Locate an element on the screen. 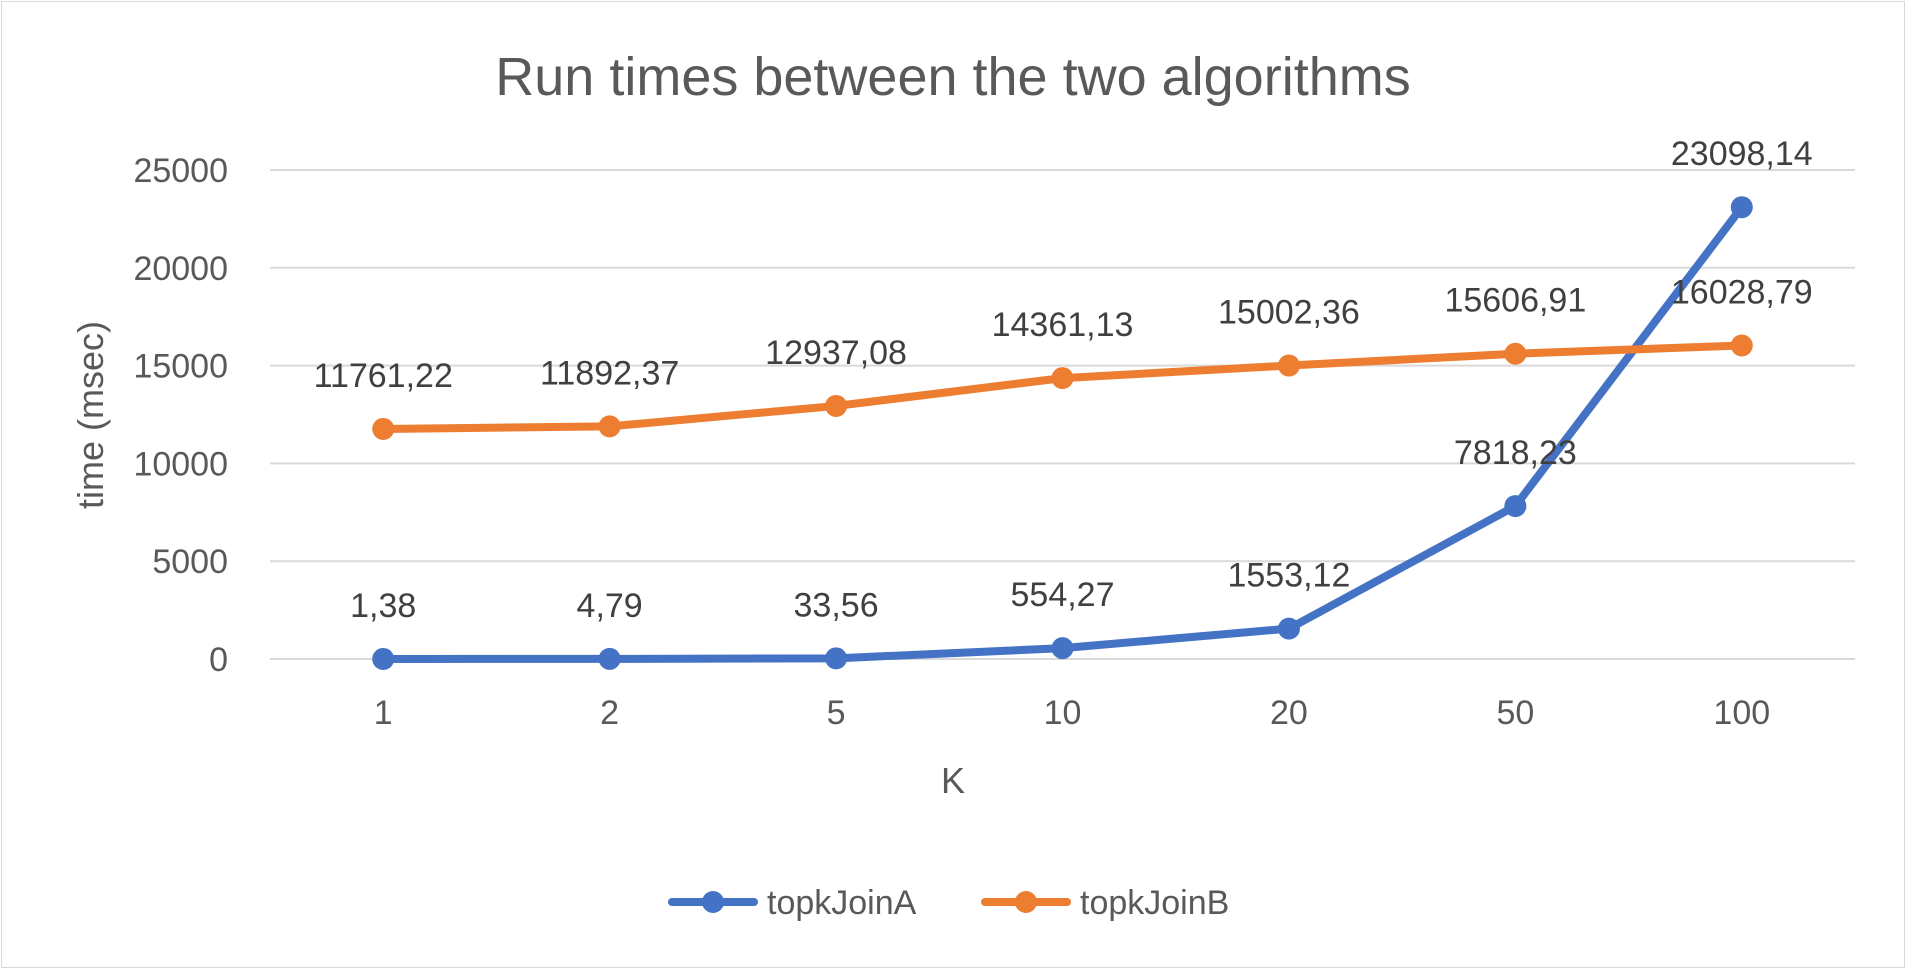  data-label: 11892,37 is located at coordinates (609, 373).